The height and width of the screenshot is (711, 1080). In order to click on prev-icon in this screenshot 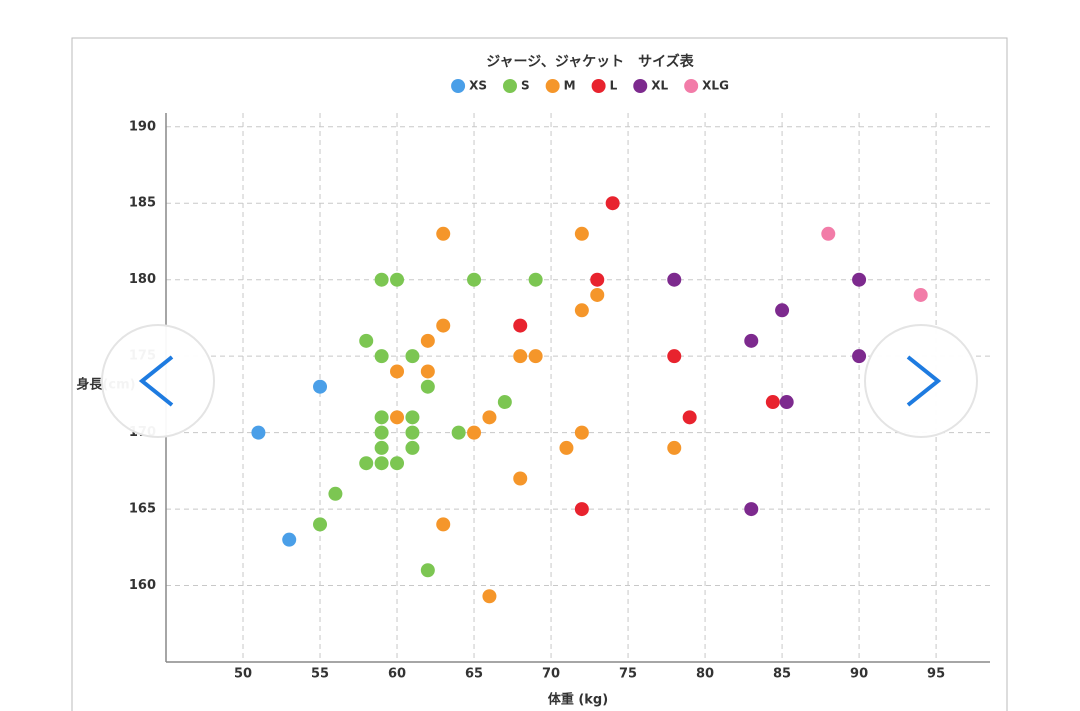, I will do `click(156, 381)`.